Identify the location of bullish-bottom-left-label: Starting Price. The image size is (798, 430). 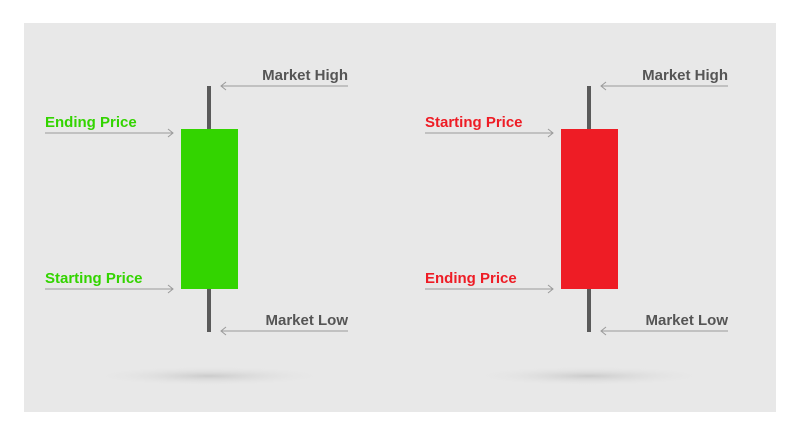
(94, 278).